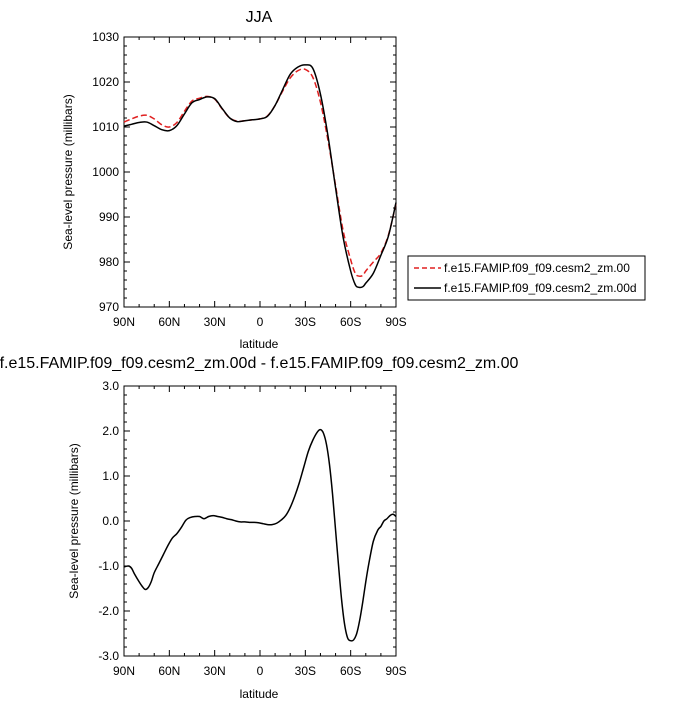 Image resolution: width=693 pixels, height=708 pixels. What do you see at coordinates (110, 521) in the screenshot?
I see `y-tick-label: 0.0` at bounding box center [110, 521].